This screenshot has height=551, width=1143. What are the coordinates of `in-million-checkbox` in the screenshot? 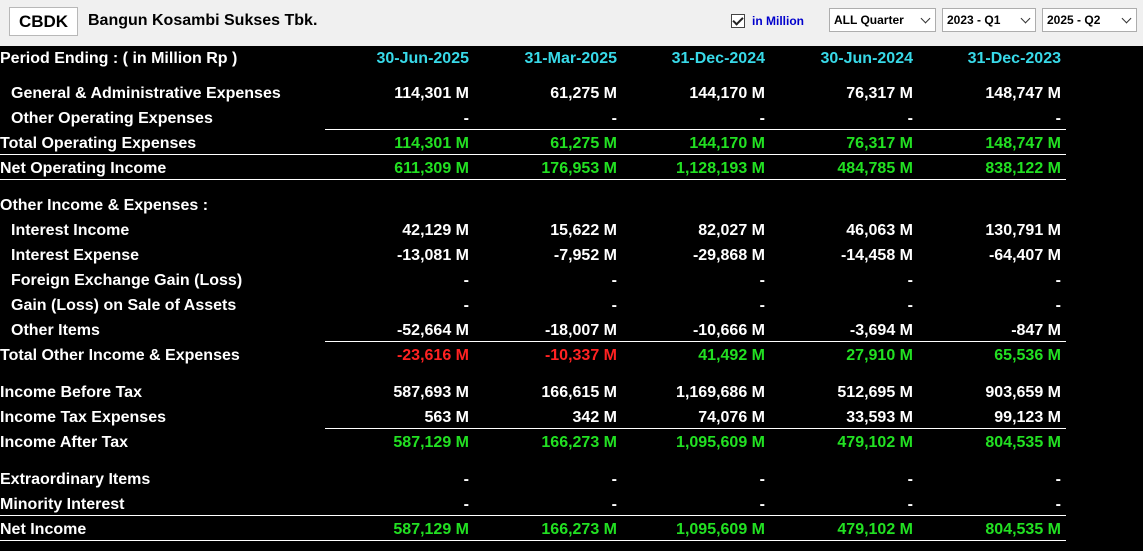 It's located at (738, 21).